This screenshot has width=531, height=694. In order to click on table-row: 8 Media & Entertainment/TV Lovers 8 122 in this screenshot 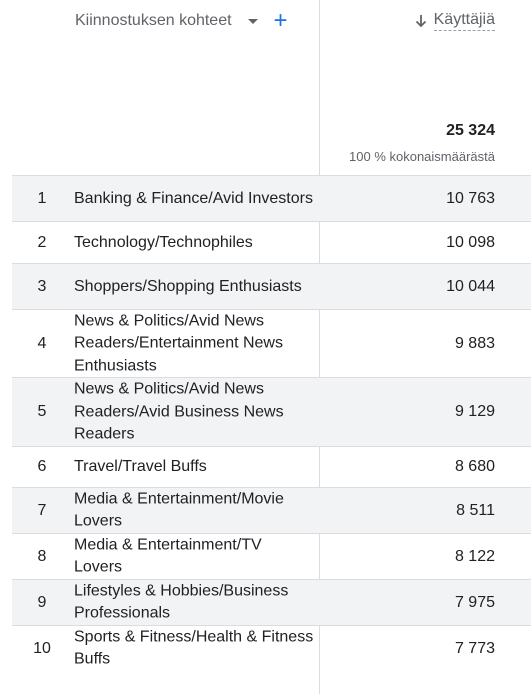, I will do `click(271, 556)`.